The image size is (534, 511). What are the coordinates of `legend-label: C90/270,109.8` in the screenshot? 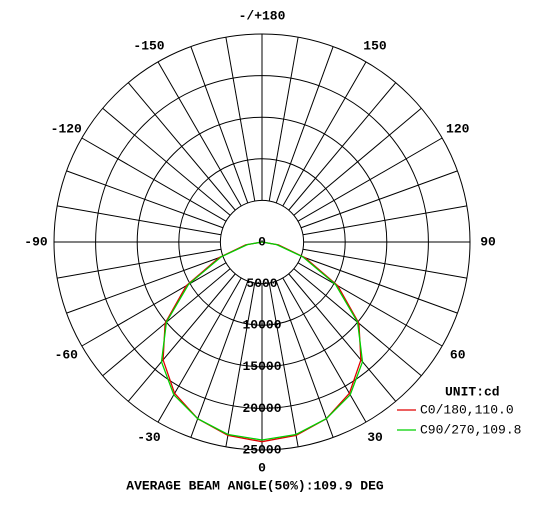 It's located at (470, 429).